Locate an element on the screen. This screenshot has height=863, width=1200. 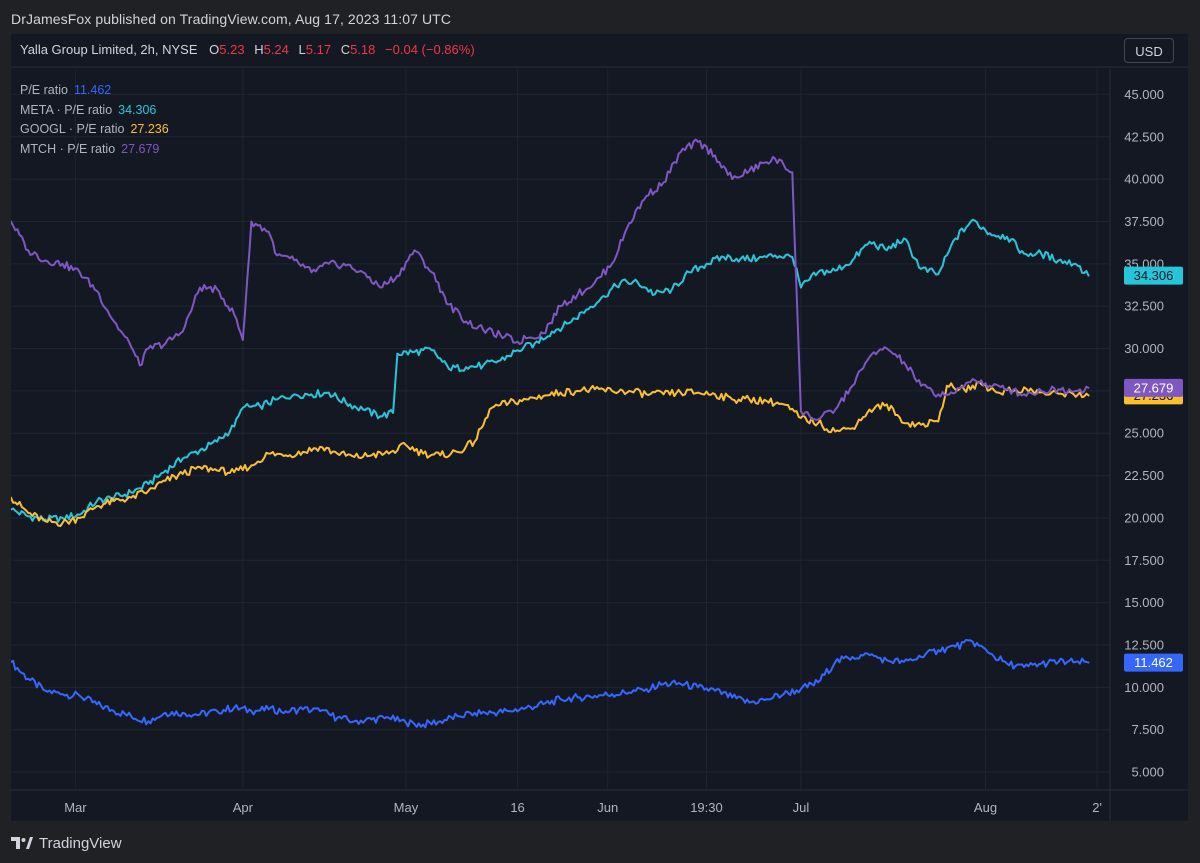
legend-value: 11.462 is located at coordinates (92, 90).